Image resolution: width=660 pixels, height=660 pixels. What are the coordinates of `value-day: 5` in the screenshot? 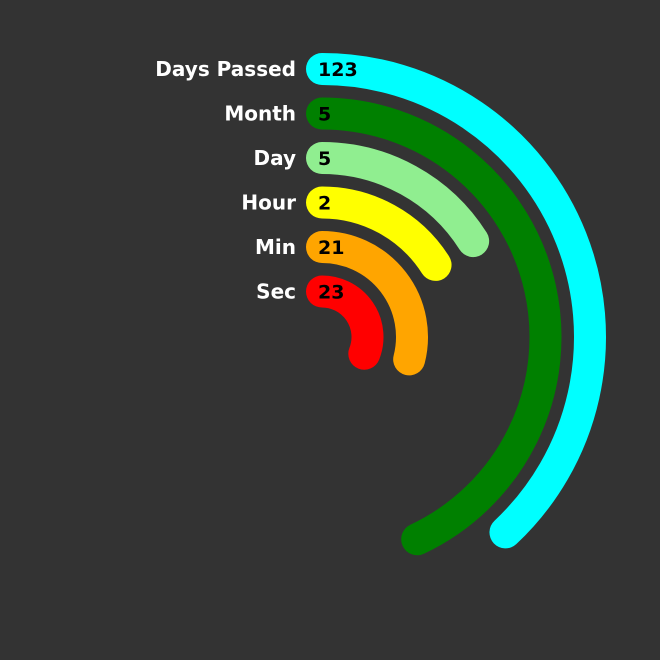 It's located at (324, 159).